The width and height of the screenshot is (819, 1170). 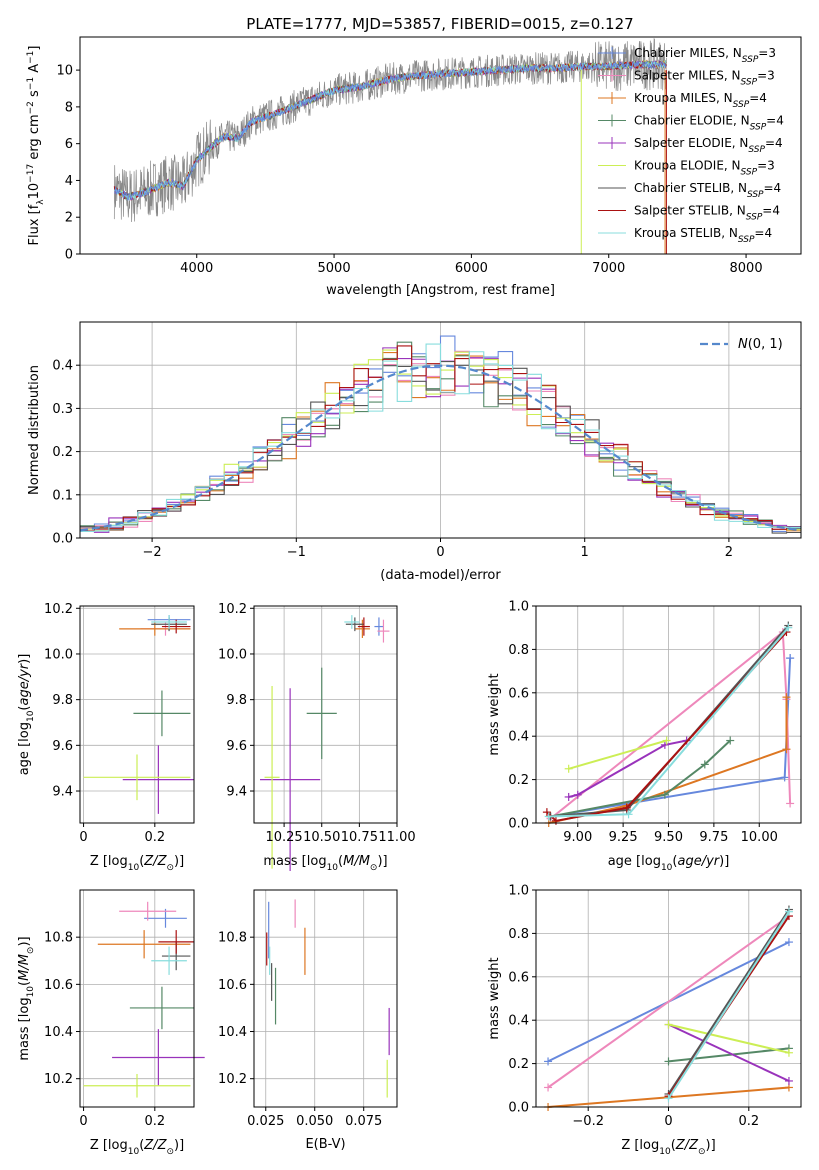 What do you see at coordinates (69, 181) in the screenshot?
I see `y-tick-label: 4` at bounding box center [69, 181].